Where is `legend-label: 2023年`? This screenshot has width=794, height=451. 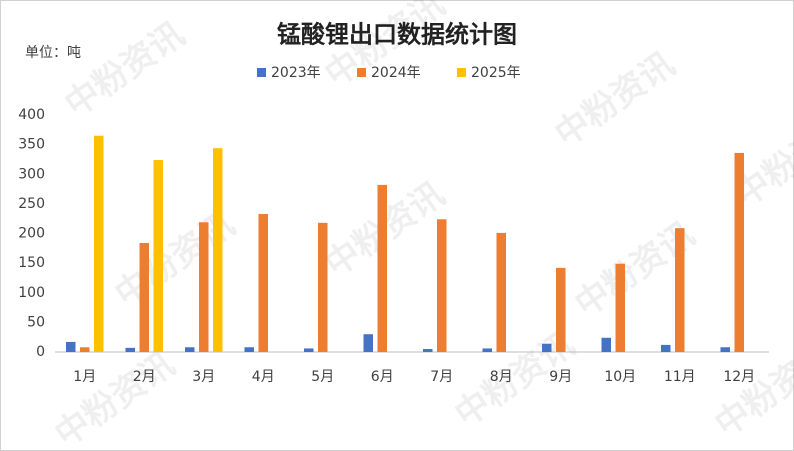
legend-label: 2023年 is located at coordinates (296, 73).